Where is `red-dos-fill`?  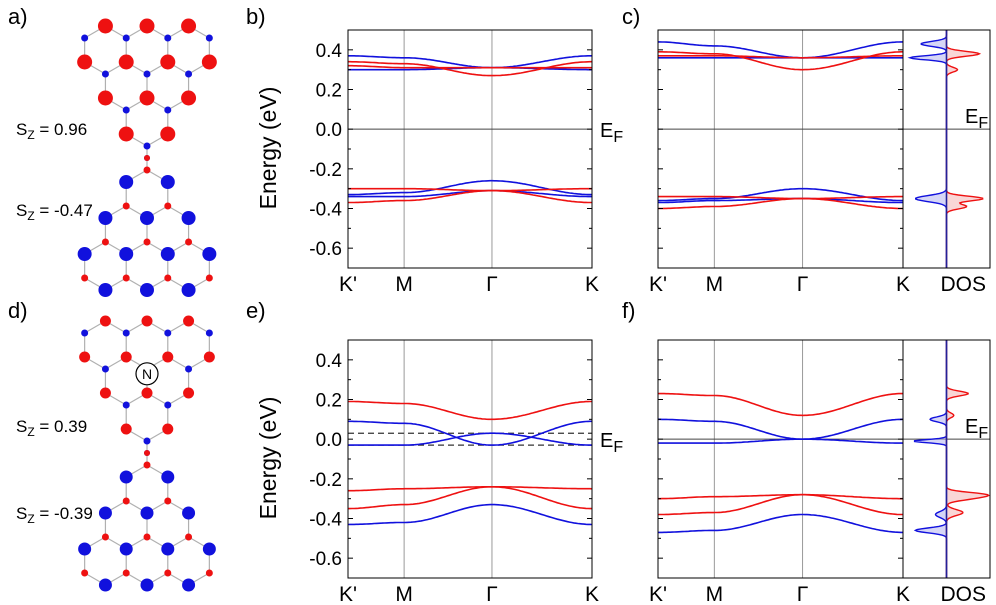
red-dos-fill is located at coordinates (967, 459).